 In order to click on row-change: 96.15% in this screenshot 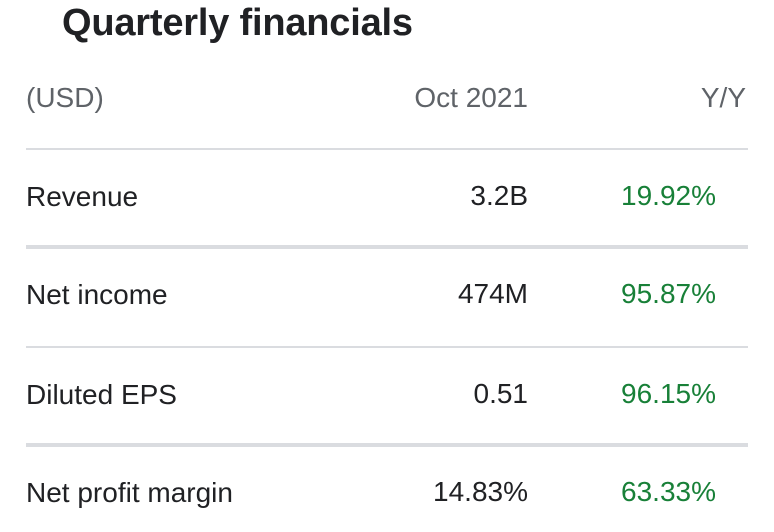, I will do `click(668, 393)`.